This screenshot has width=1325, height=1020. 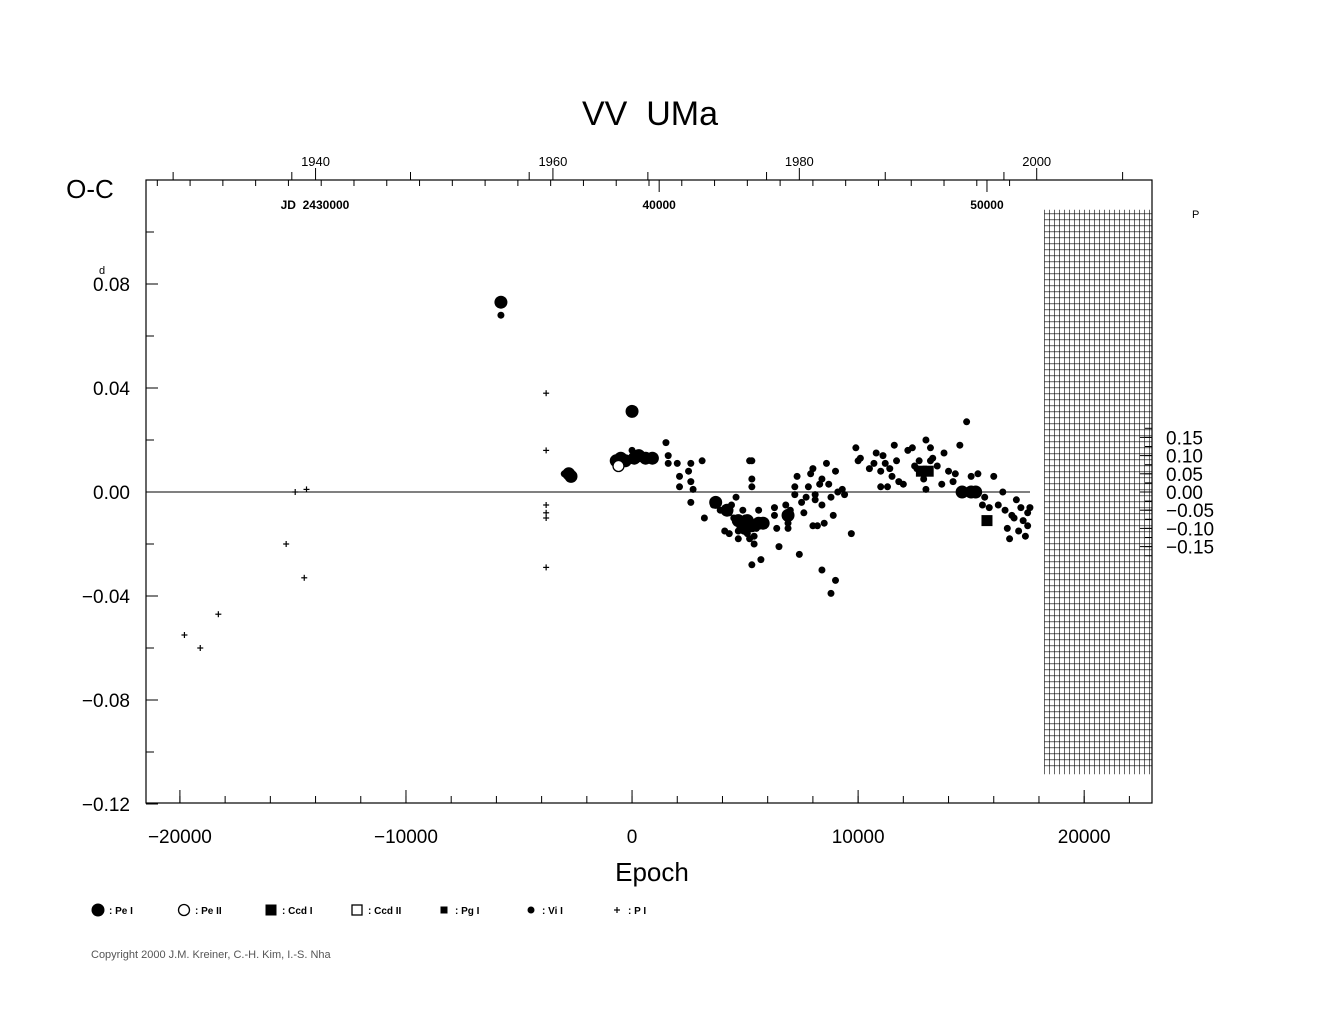 I want to click on right-y-tick-label: 0.05, so click(x=1184, y=475).